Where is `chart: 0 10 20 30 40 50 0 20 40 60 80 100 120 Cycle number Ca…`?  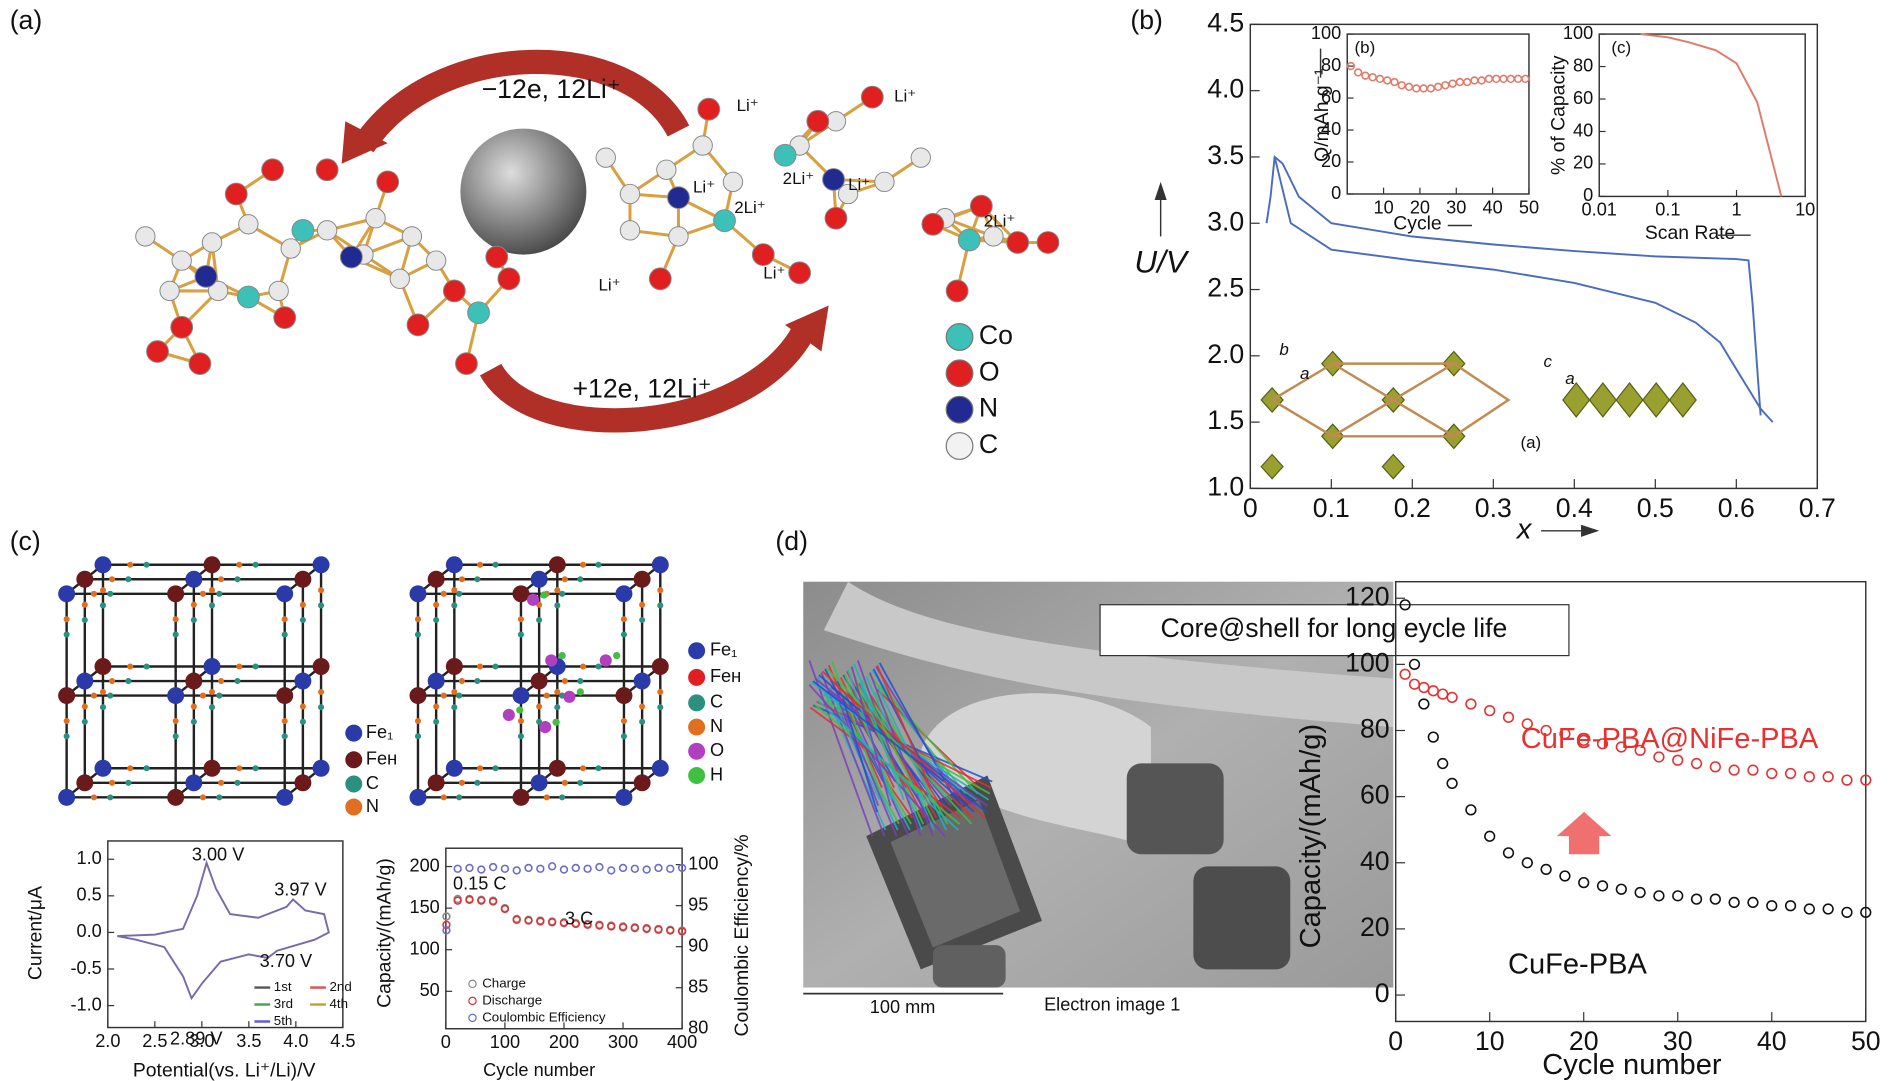
chart: 0 10 20 30 40 50 0 20 40 60 80 100 120 Cycle number Ca… is located at coordinates (1588, 830).